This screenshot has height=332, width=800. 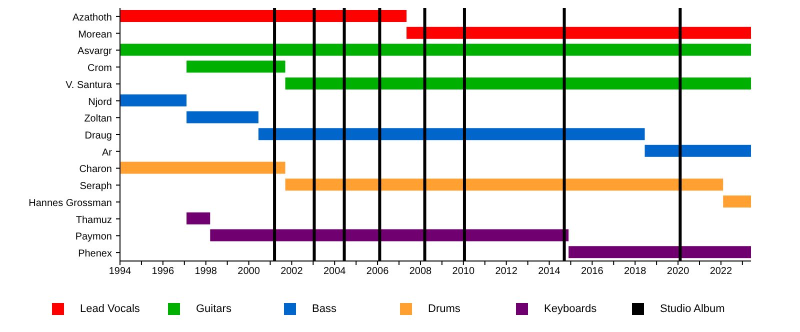 I want to click on x-tick-label: 2000, so click(x=249, y=272).